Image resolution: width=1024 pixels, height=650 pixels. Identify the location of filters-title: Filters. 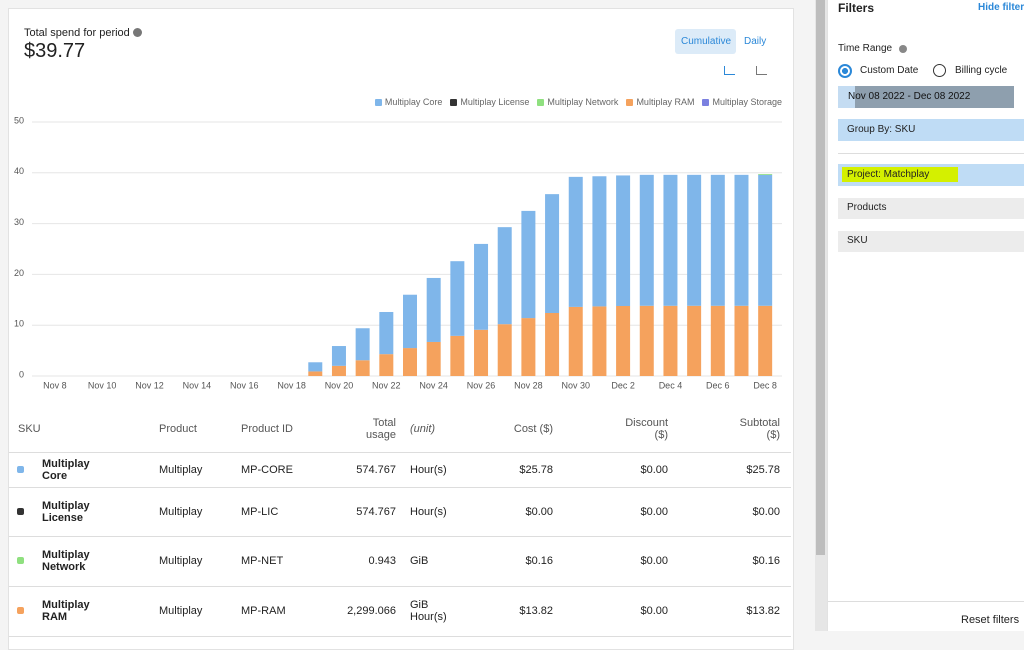
(856, 8).